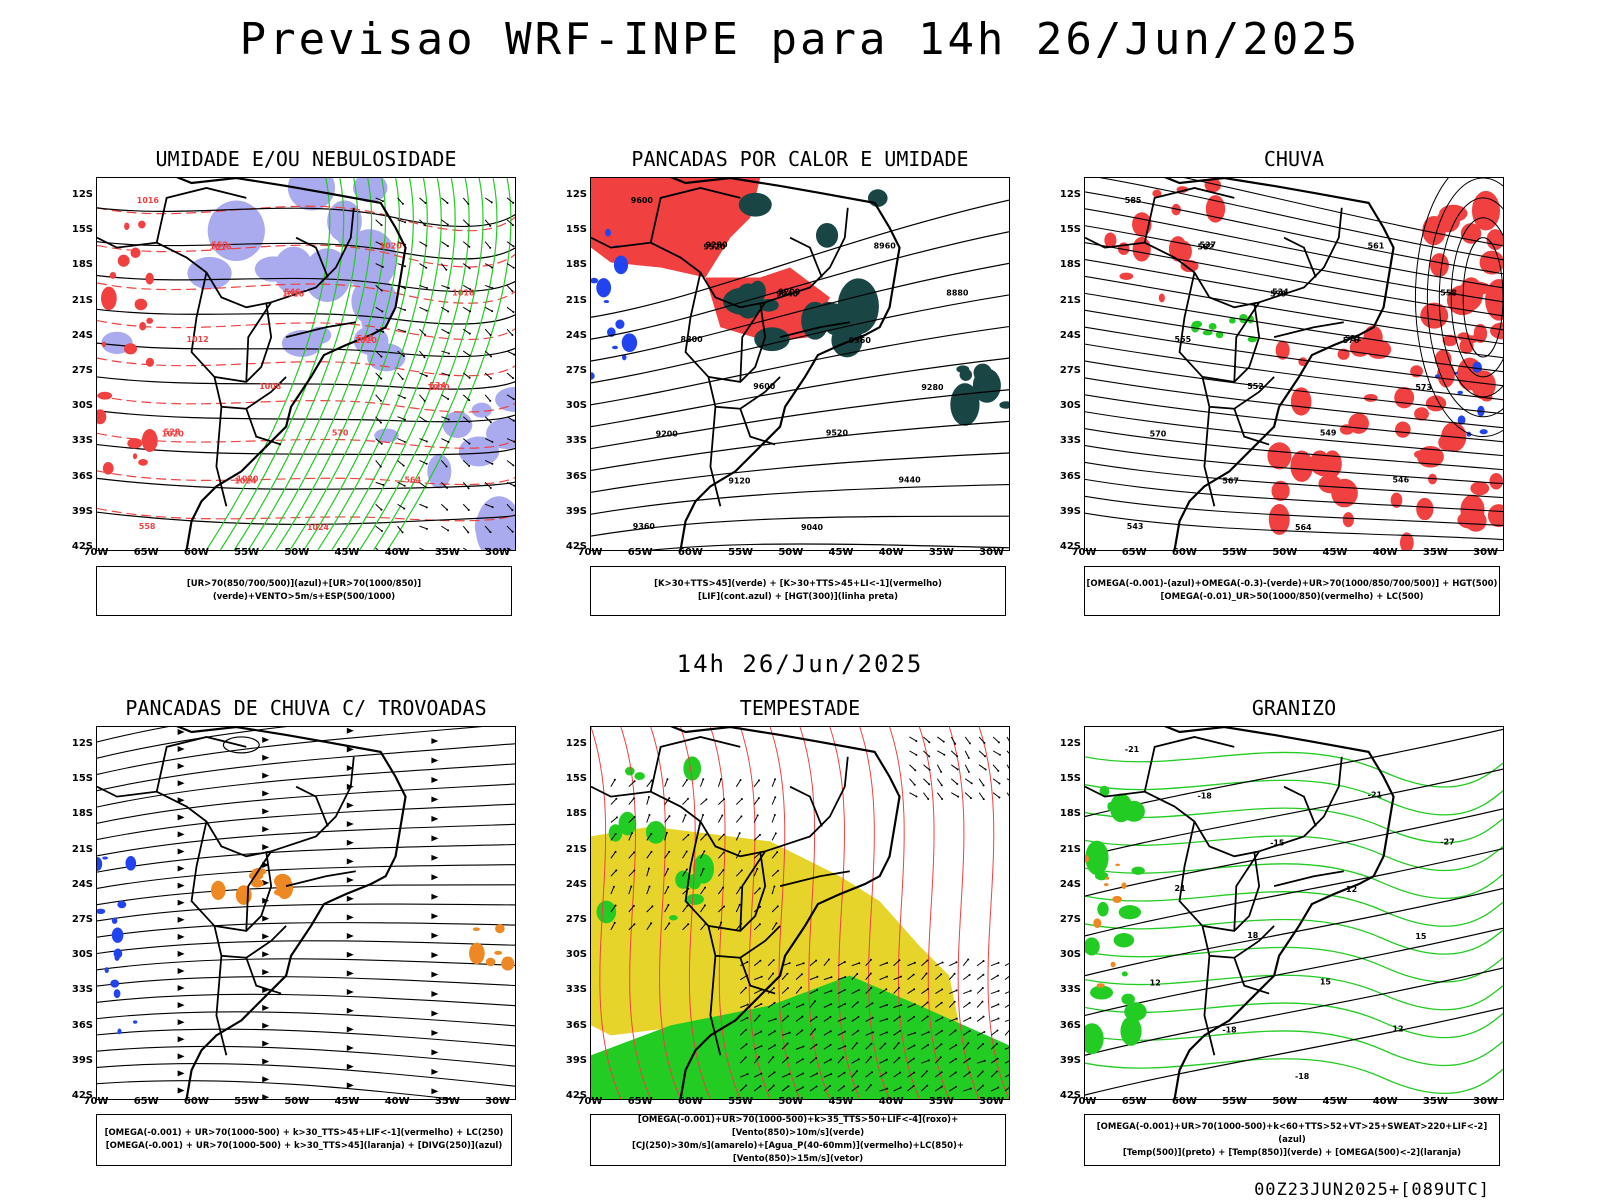 The height and width of the screenshot is (1200, 1600). I want to click on contour-label: 570, so click(340, 433).